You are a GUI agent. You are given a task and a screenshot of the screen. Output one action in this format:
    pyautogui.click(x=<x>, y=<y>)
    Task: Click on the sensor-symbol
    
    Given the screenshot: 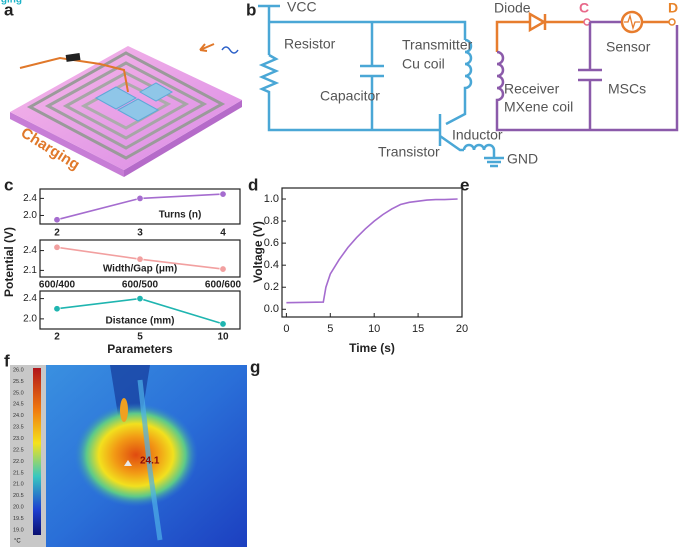 What is the action you would take?
    pyautogui.click(x=632, y=22)
    